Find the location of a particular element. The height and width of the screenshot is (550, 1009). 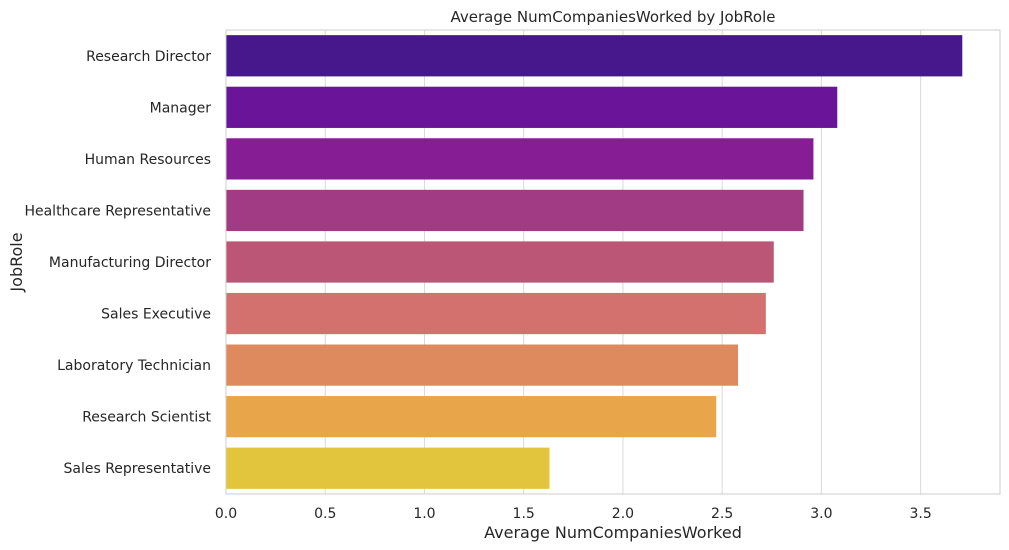

x-tick-label: 2.0 is located at coordinates (623, 514).